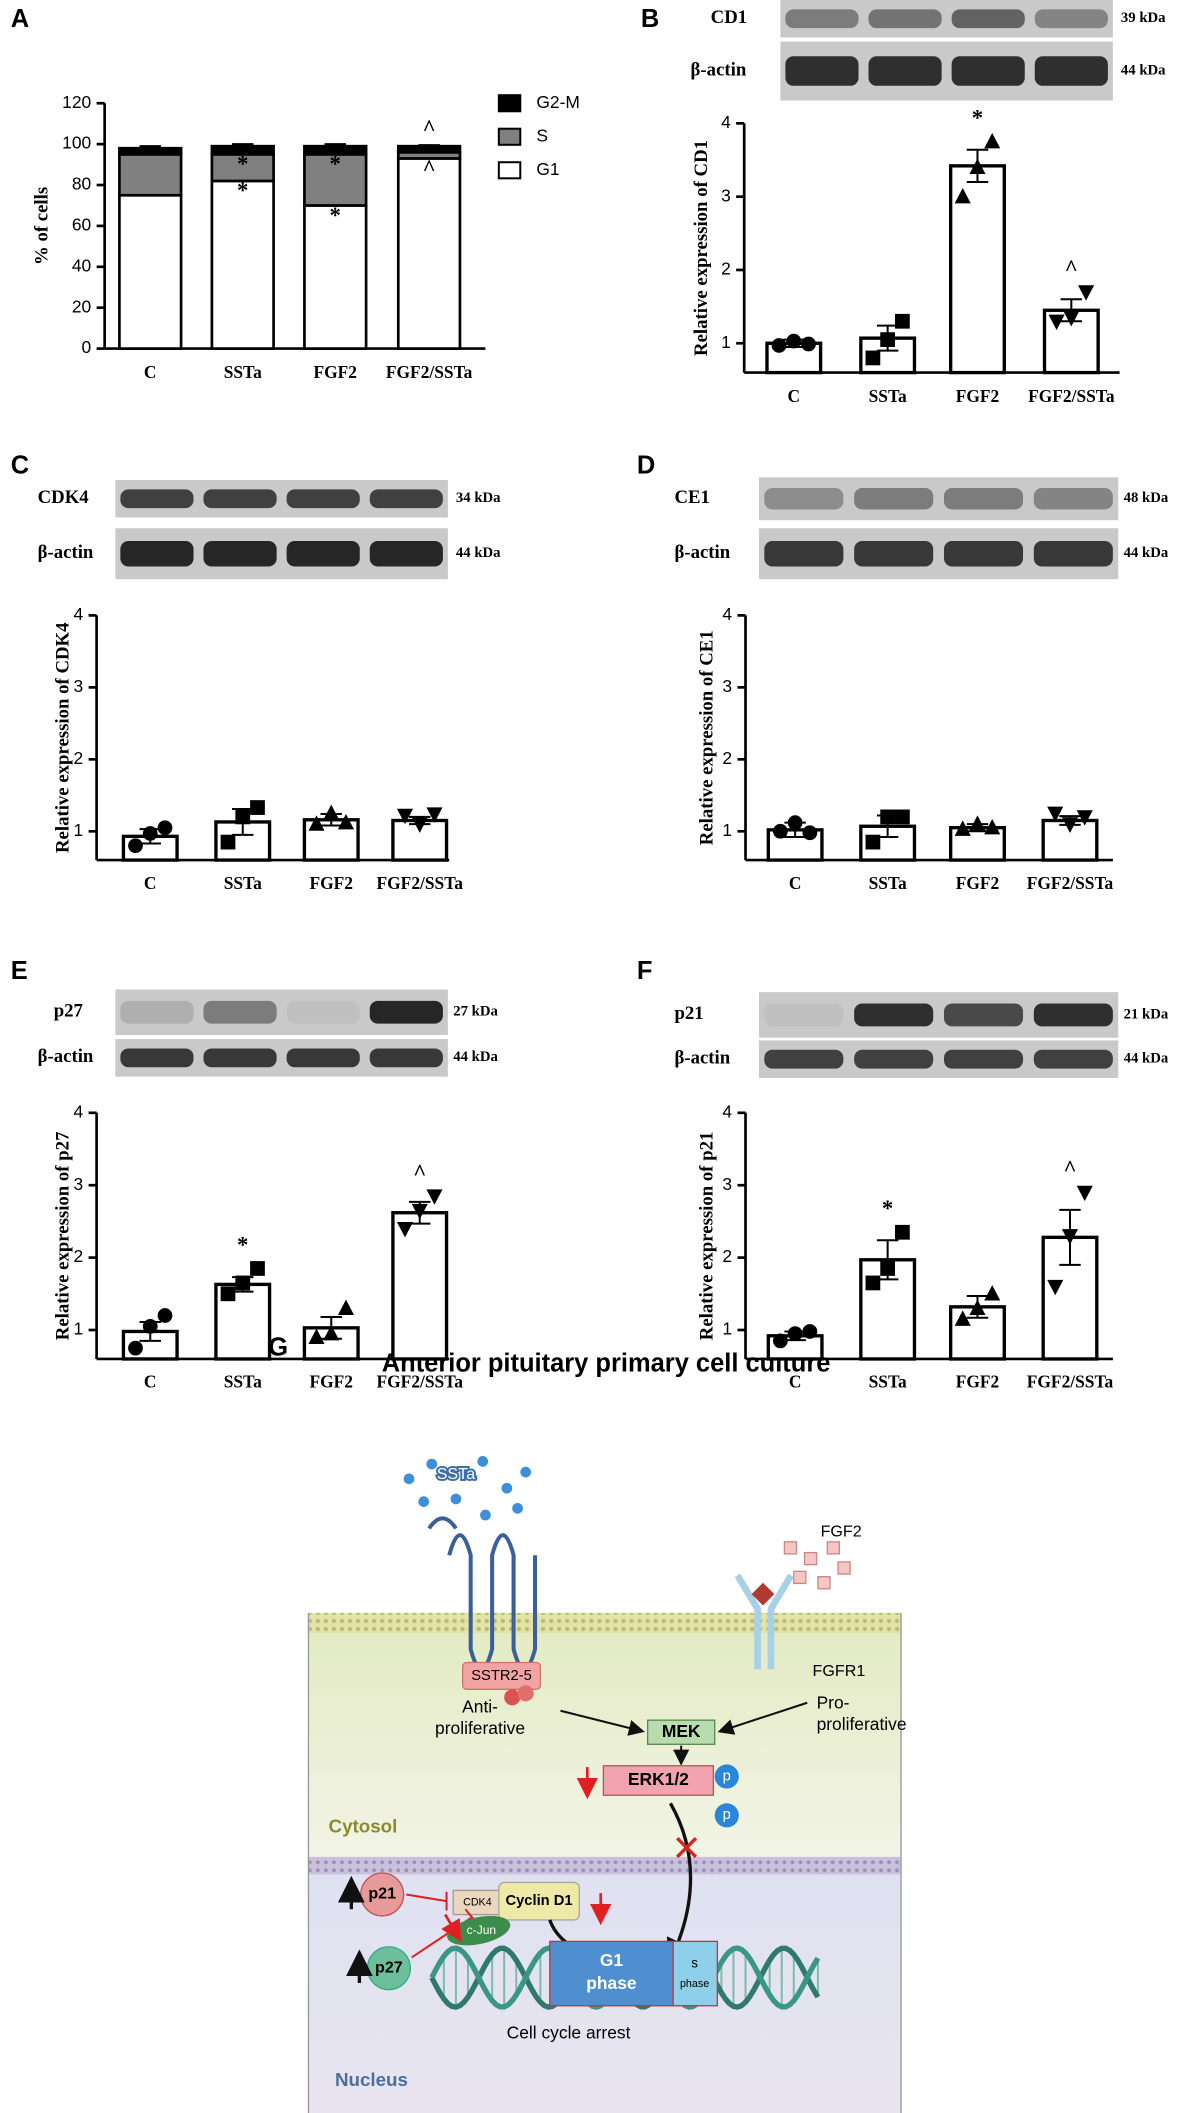 This screenshot has width=1180, height=2113. What do you see at coordinates (726, 269) in the screenshot?
I see `y-tick-label: 2` at bounding box center [726, 269].